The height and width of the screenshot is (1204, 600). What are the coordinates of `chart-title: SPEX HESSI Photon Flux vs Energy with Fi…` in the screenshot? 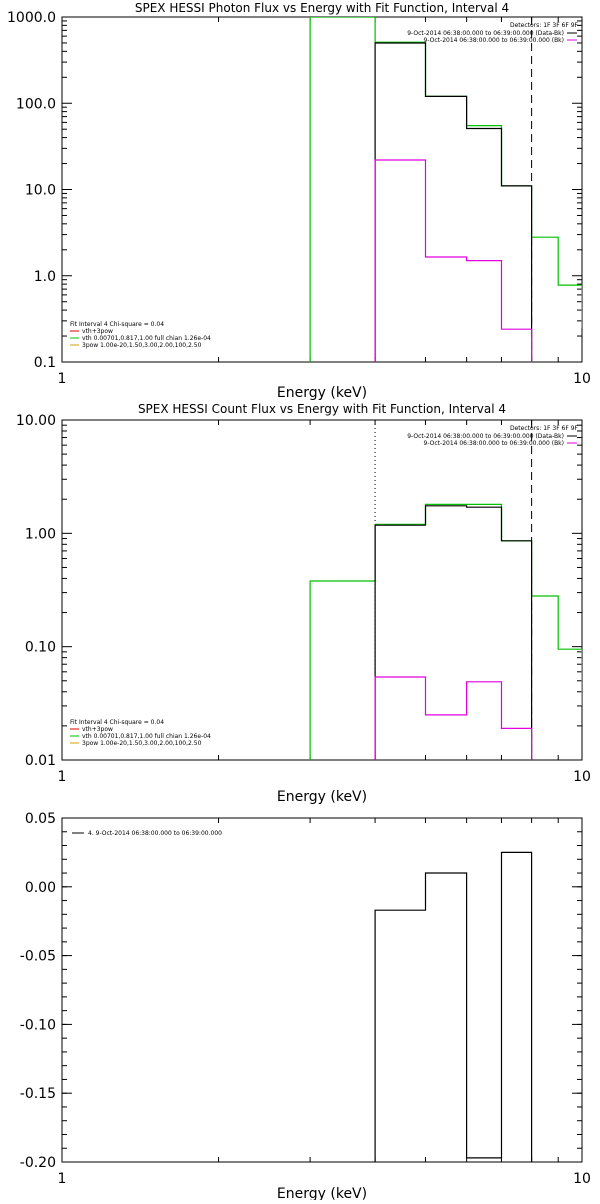 It's located at (322, 8).